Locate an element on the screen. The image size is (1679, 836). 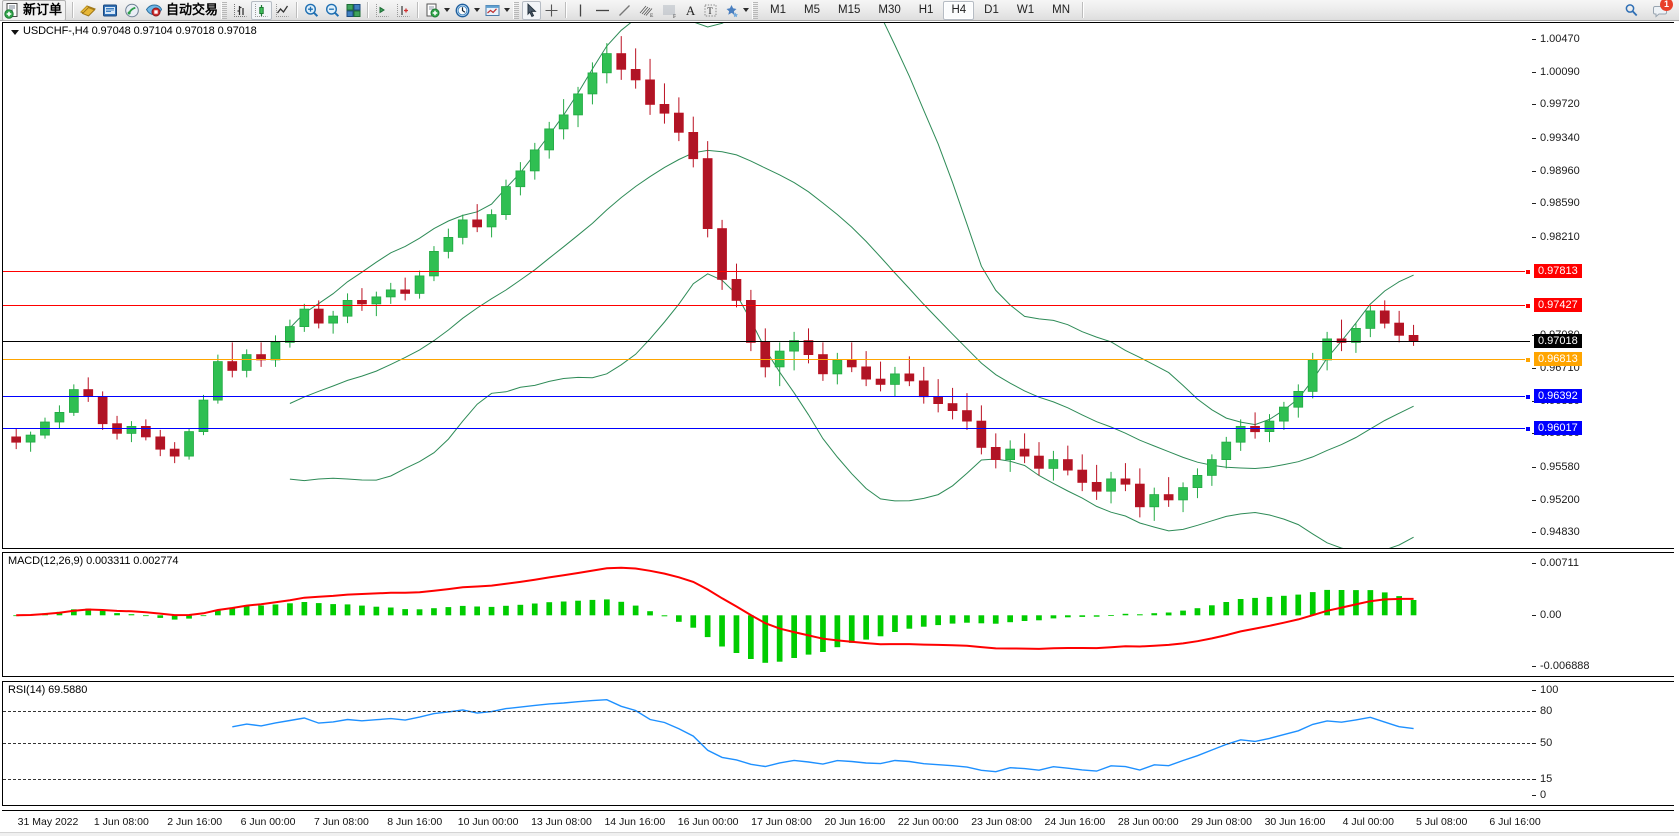
zoom-in-button is located at coordinates (311, 10).